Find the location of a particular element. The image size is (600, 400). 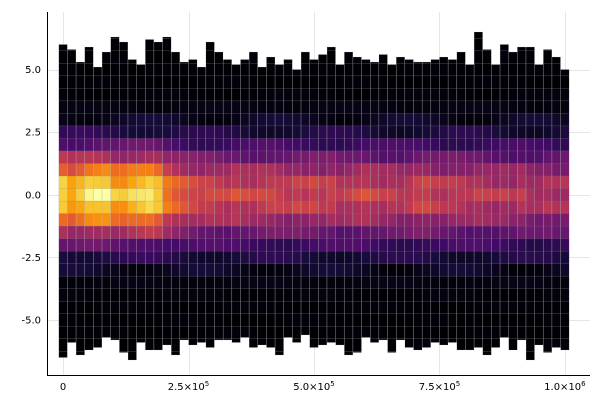

x-tick-label: 2.5×105 is located at coordinates (188, 386).